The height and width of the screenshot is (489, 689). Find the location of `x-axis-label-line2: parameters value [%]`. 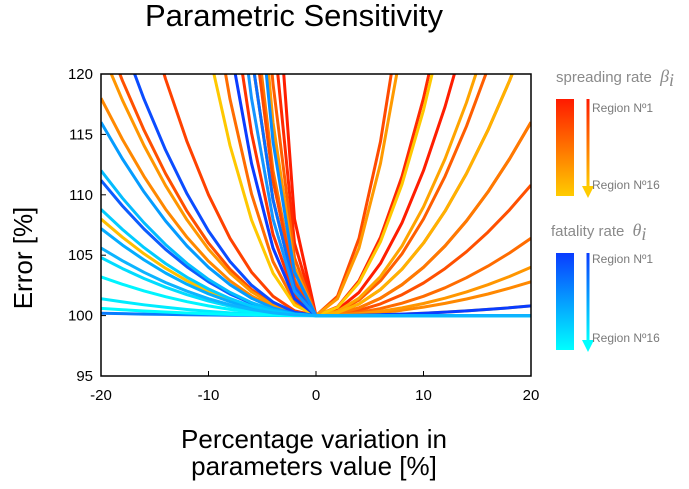

x-axis-label-line2: parameters value [%] is located at coordinates (314, 466).